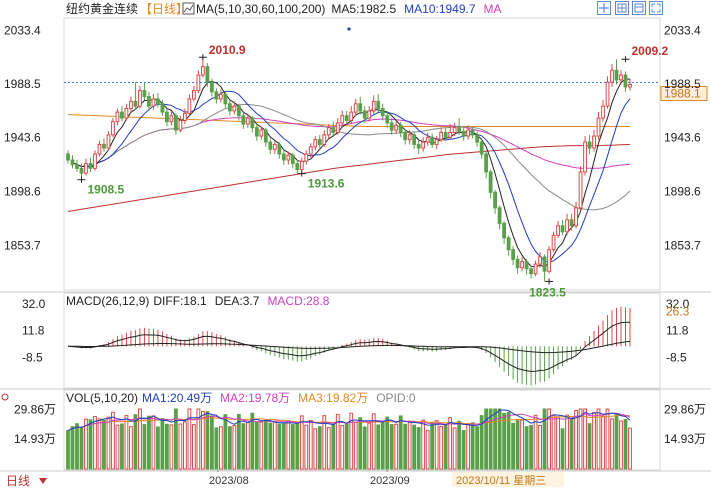  What do you see at coordinates (5, 397) in the screenshot?
I see `vol-settings-icon` at bounding box center [5, 397].